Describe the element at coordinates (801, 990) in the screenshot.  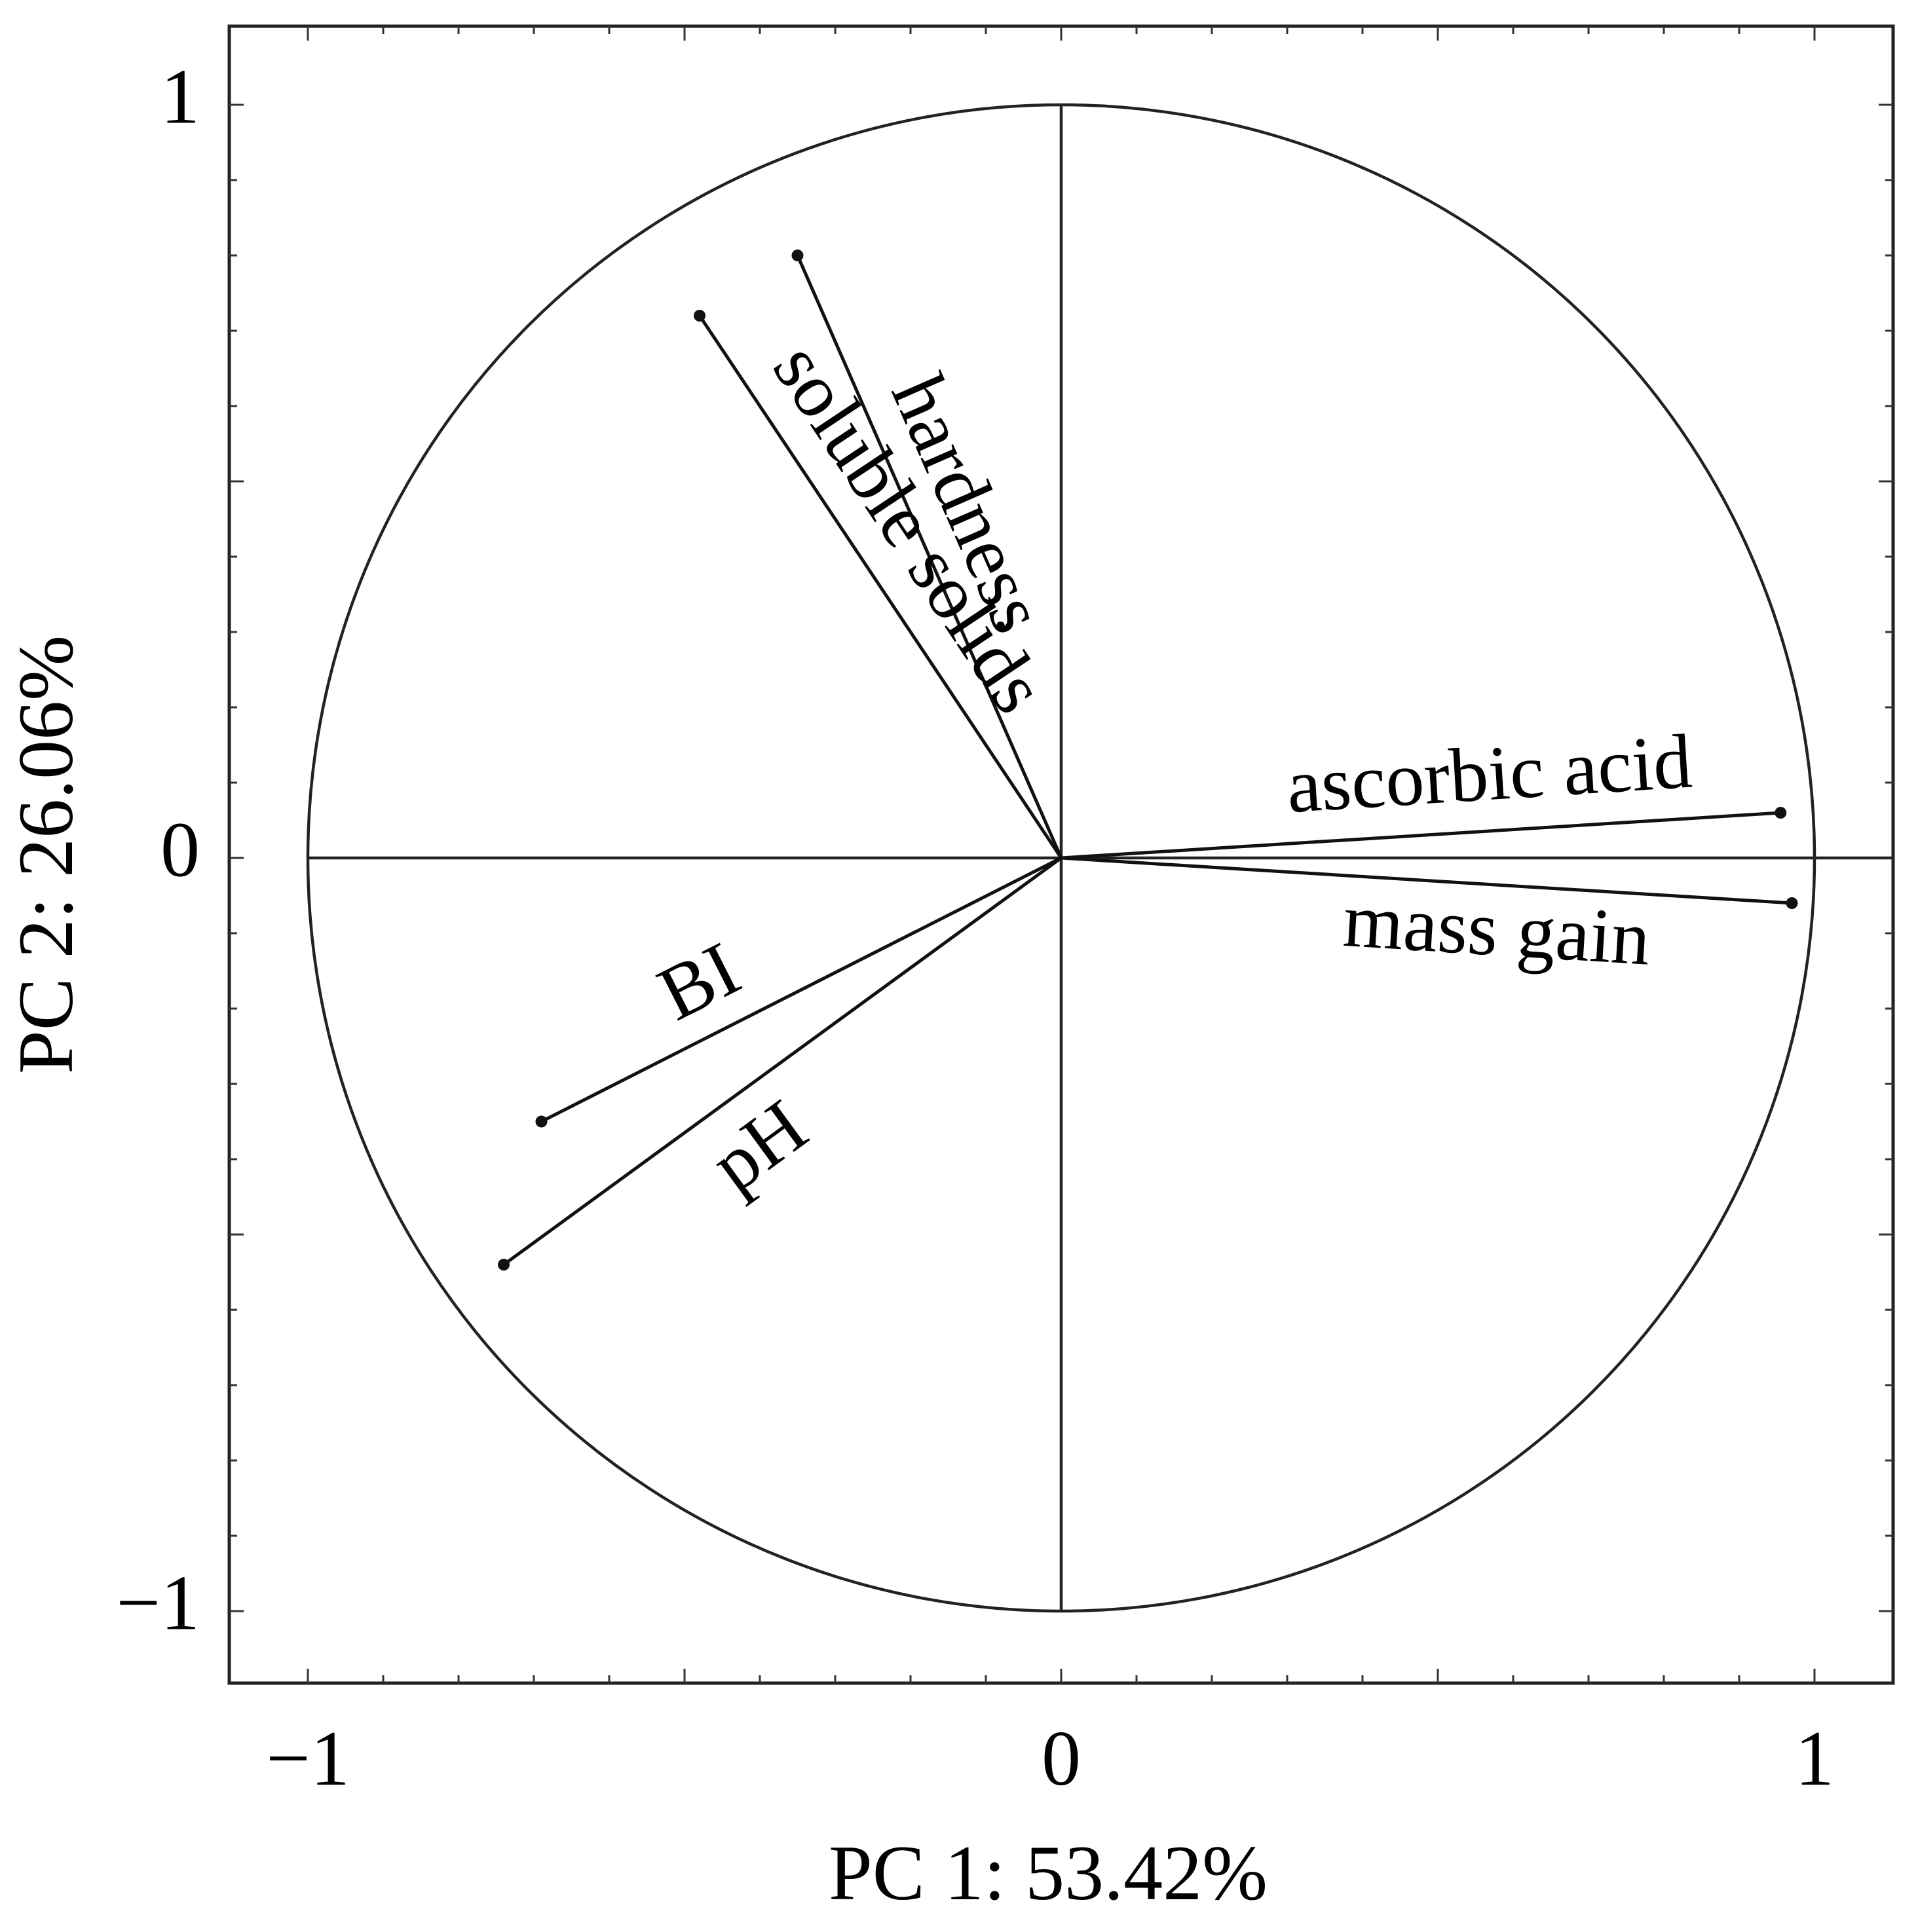
I see `loading-line-bi` at that location.